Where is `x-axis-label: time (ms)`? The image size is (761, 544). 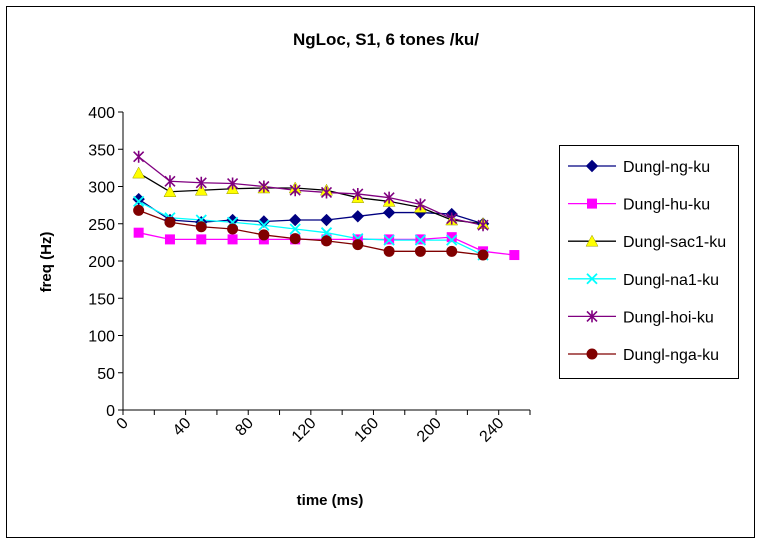
x-axis-label: time (ms) is located at coordinates (330, 500).